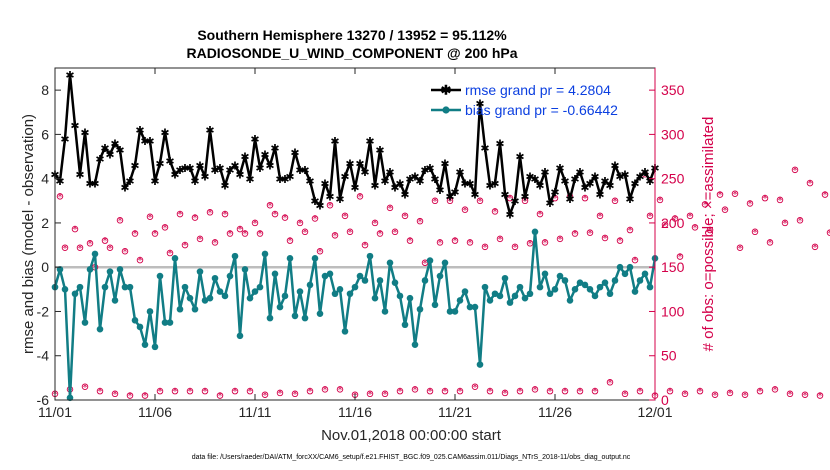 This screenshot has height=470, width=830. Describe the element at coordinates (673, 134) in the screenshot. I see `y2-tick-label: 300` at that location.